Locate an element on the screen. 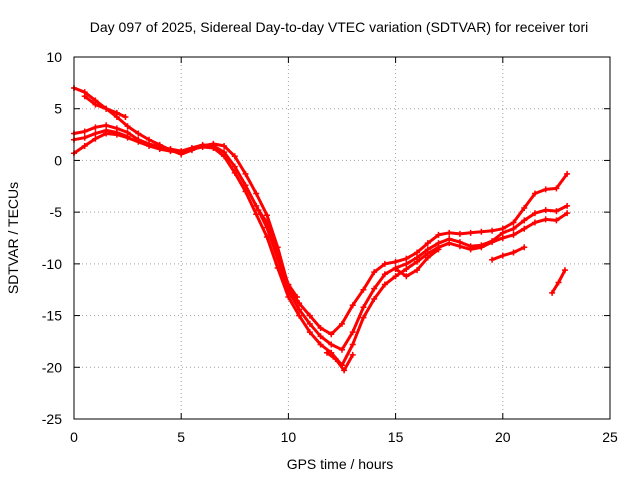 This screenshot has width=640, height=480. series-trace-line is located at coordinates (508, 253).